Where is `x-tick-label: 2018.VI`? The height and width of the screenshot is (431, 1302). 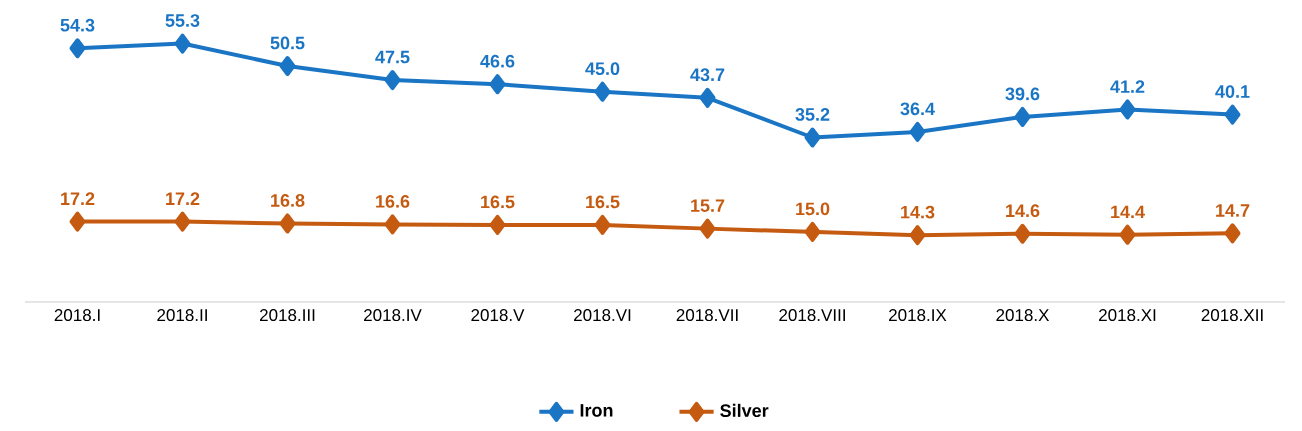 x-tick-label: 2018.VI is located at coordinates (602, 315).